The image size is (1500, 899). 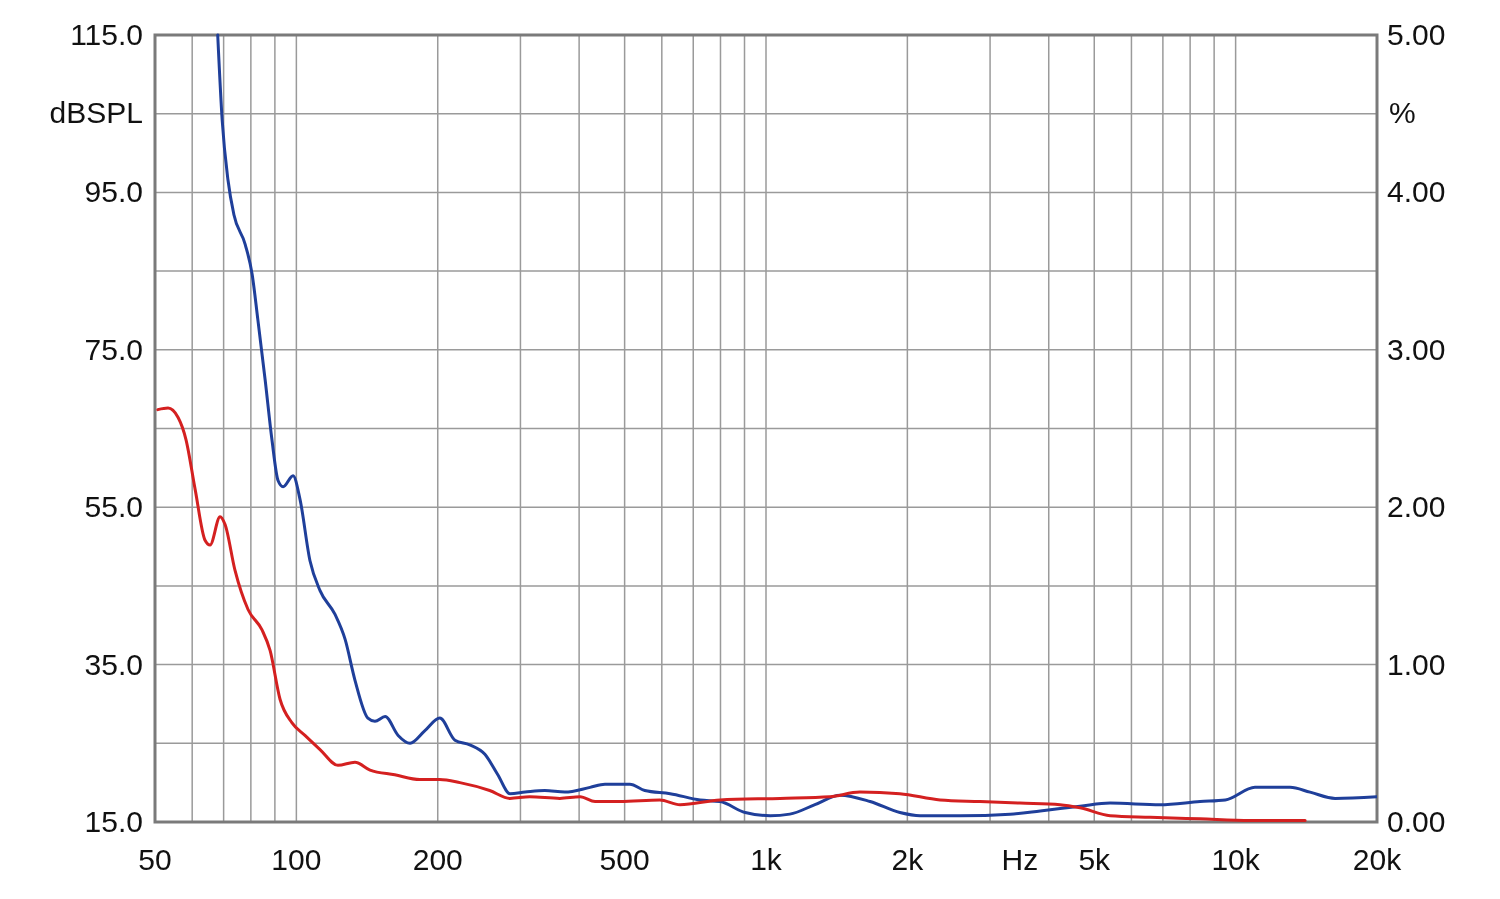 What do you see at coordinates (296, 859) in the screenshot?
I see `x-tick-label: 100` at bounding box center [296, 859].